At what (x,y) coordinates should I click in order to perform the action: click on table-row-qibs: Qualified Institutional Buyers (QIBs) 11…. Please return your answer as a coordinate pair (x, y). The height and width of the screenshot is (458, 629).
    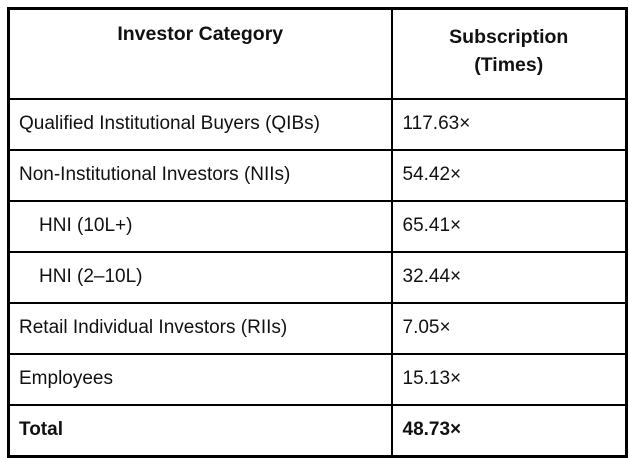
    Looking at the image, I should click on (317, 124).